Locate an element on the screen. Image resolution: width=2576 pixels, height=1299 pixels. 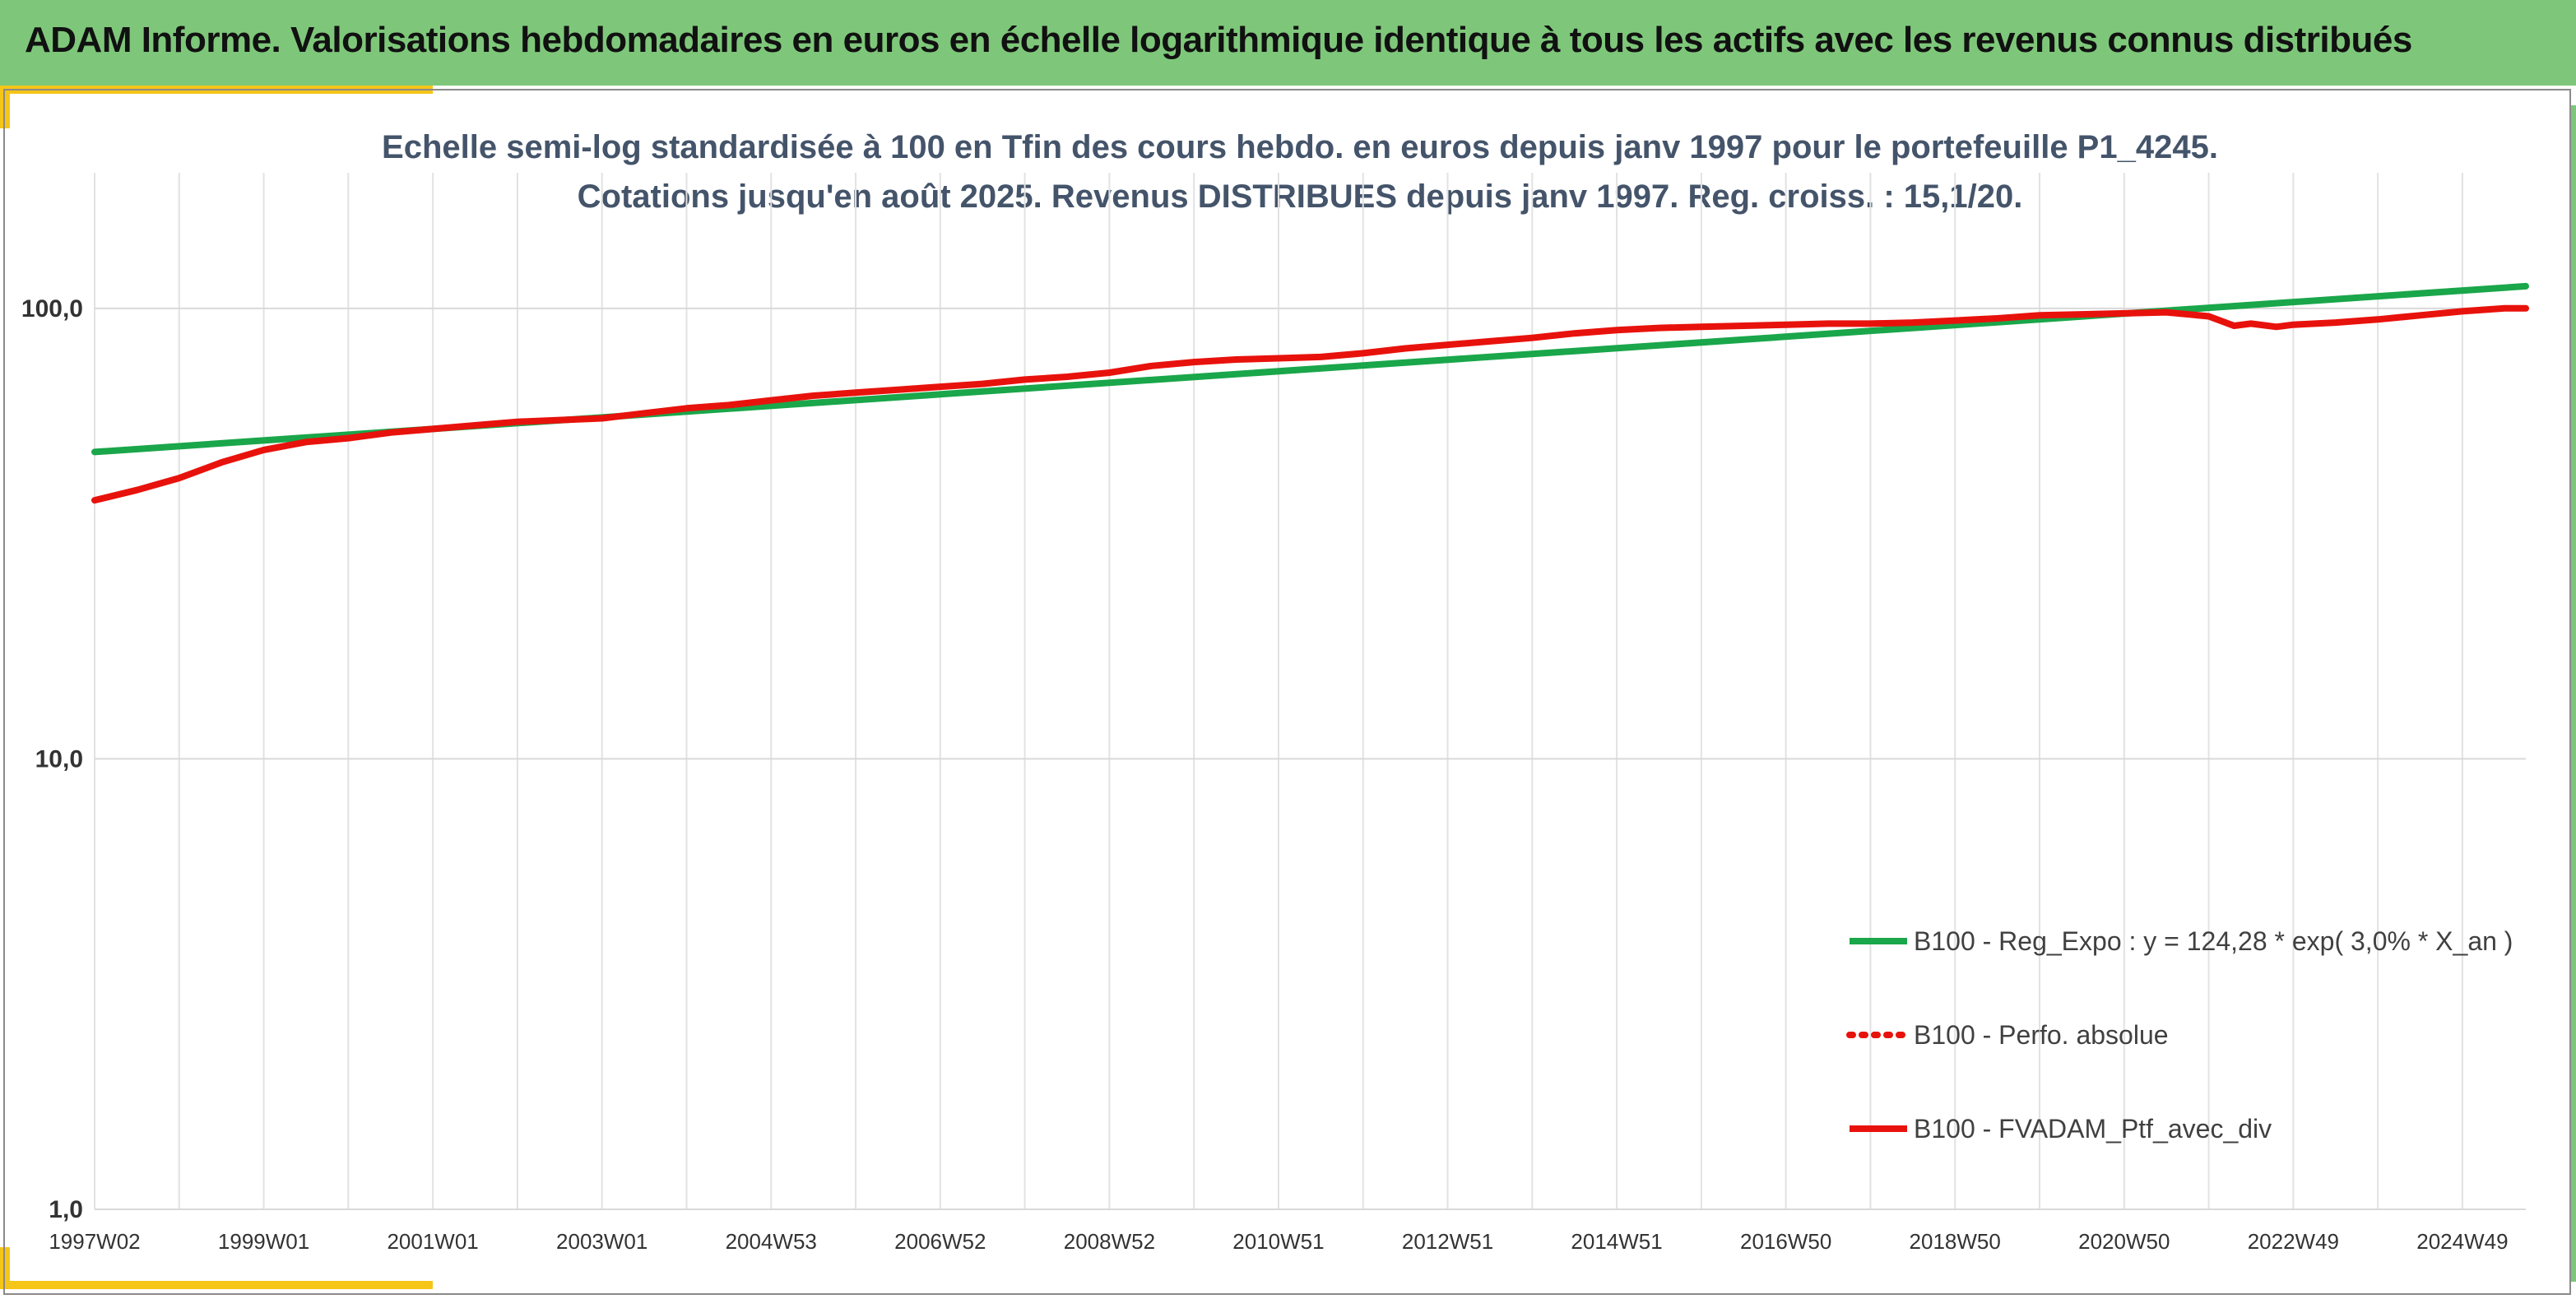
x-tick-label: 2008W52 is located at coordinates (1110, 1241).